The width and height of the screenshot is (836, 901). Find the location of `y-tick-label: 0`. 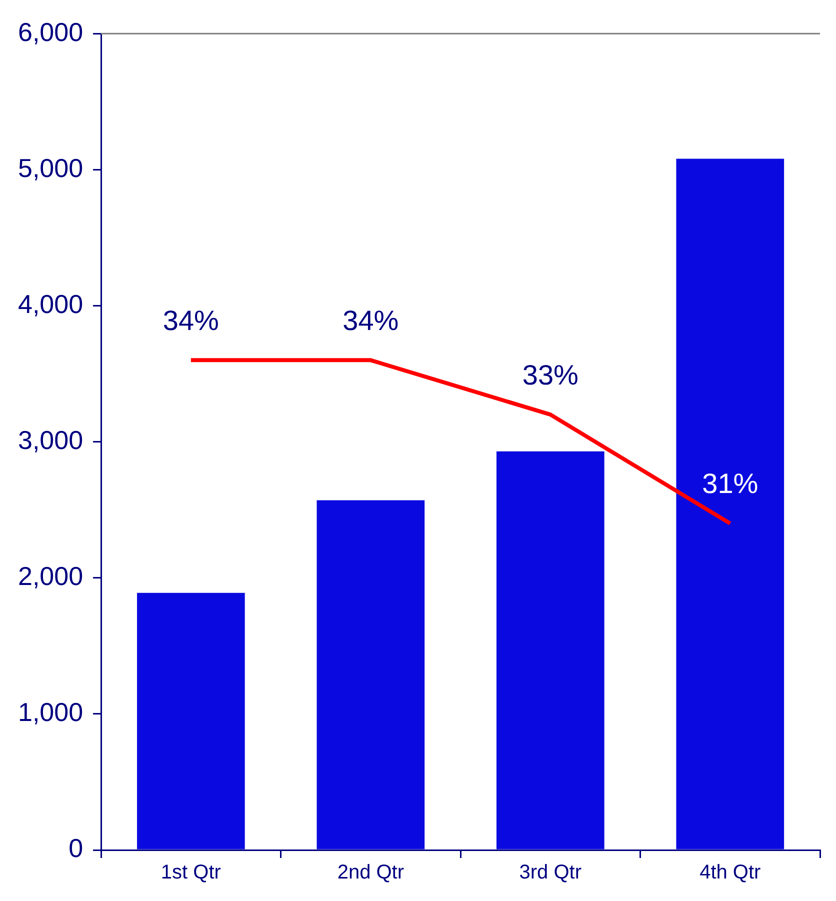

y-tick-label: 0 is located at coordinates (76, 848).